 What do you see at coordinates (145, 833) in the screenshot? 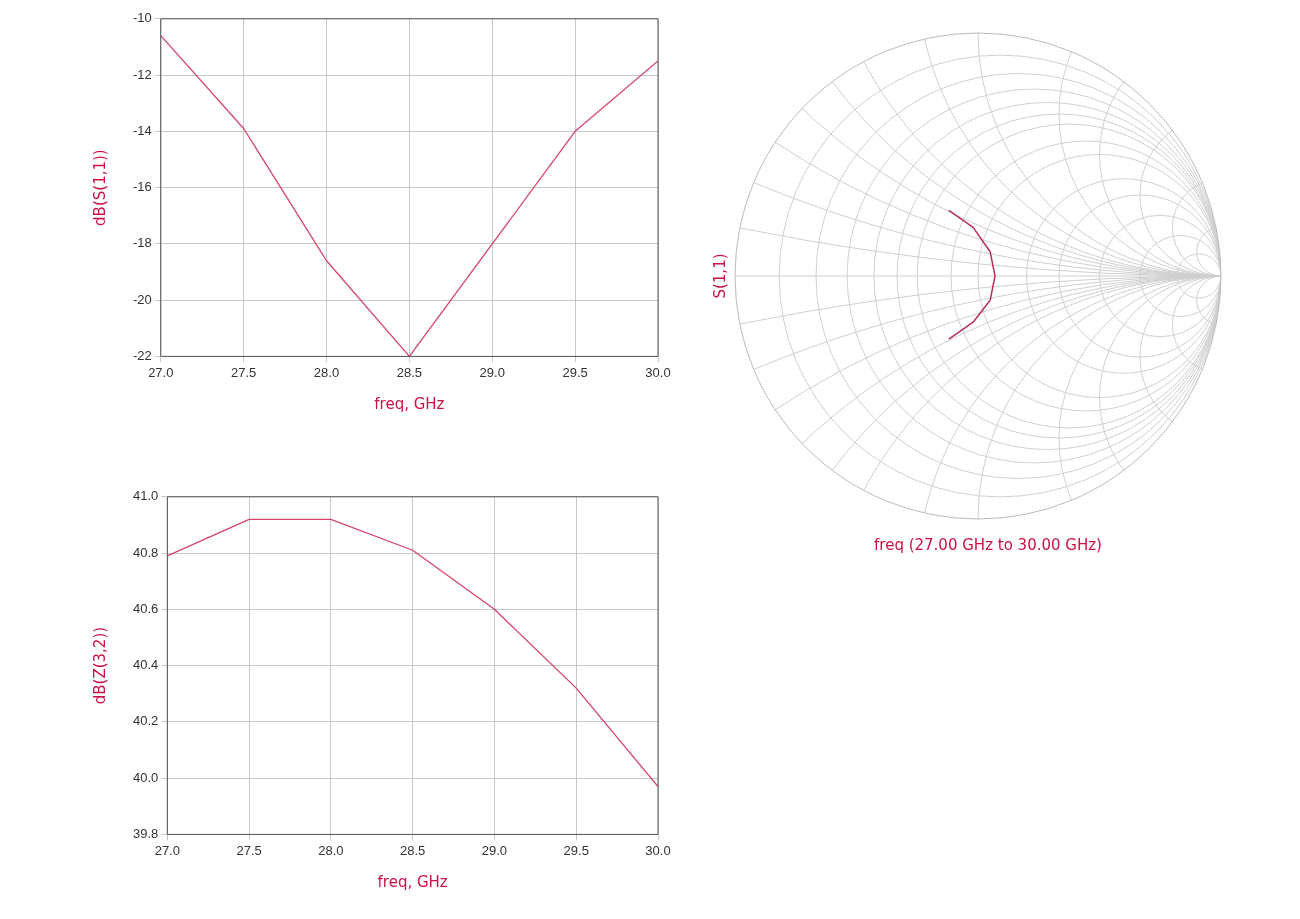
I see `y-tick-label: 39.8` at bounding box center [145, 833].